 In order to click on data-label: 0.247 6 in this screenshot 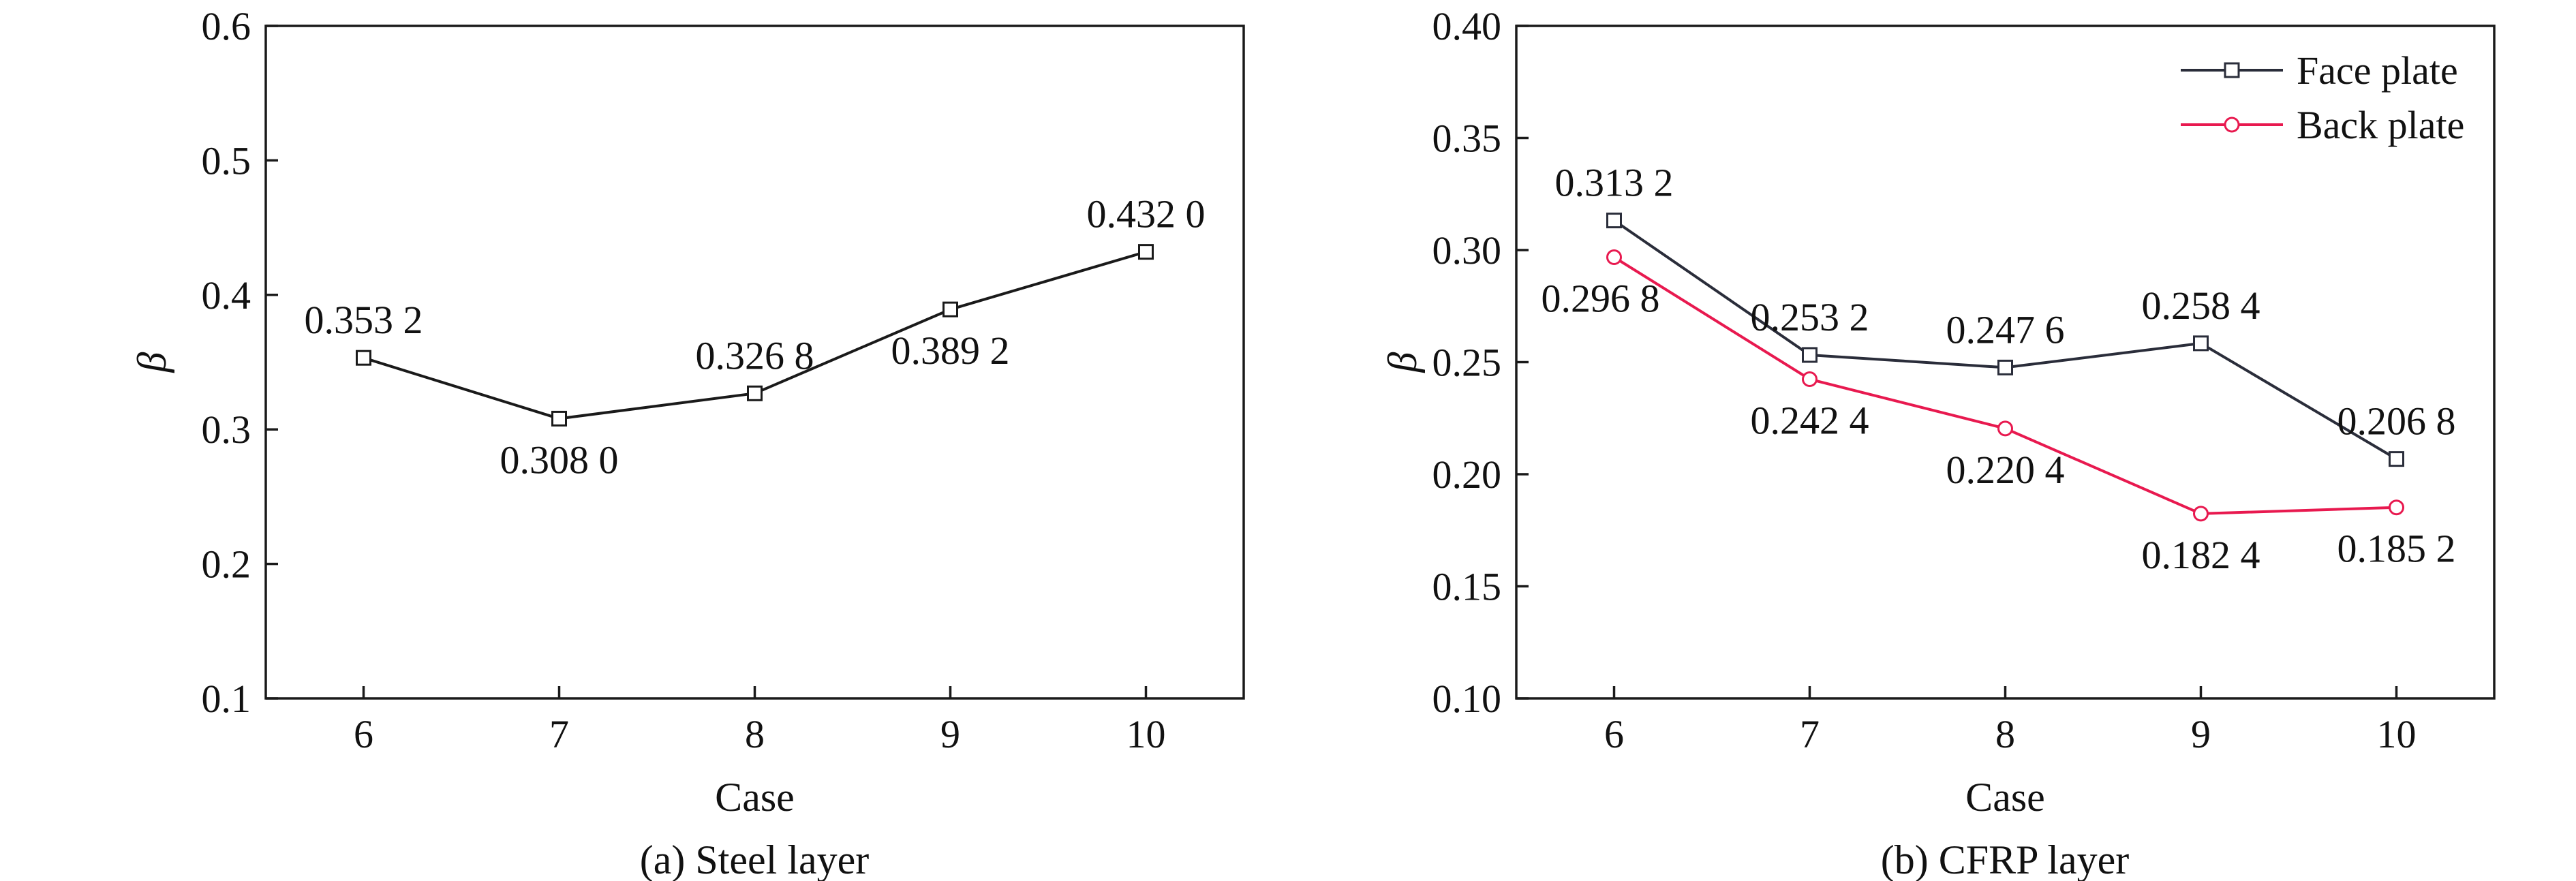, I will do `click(2006, 329)`.